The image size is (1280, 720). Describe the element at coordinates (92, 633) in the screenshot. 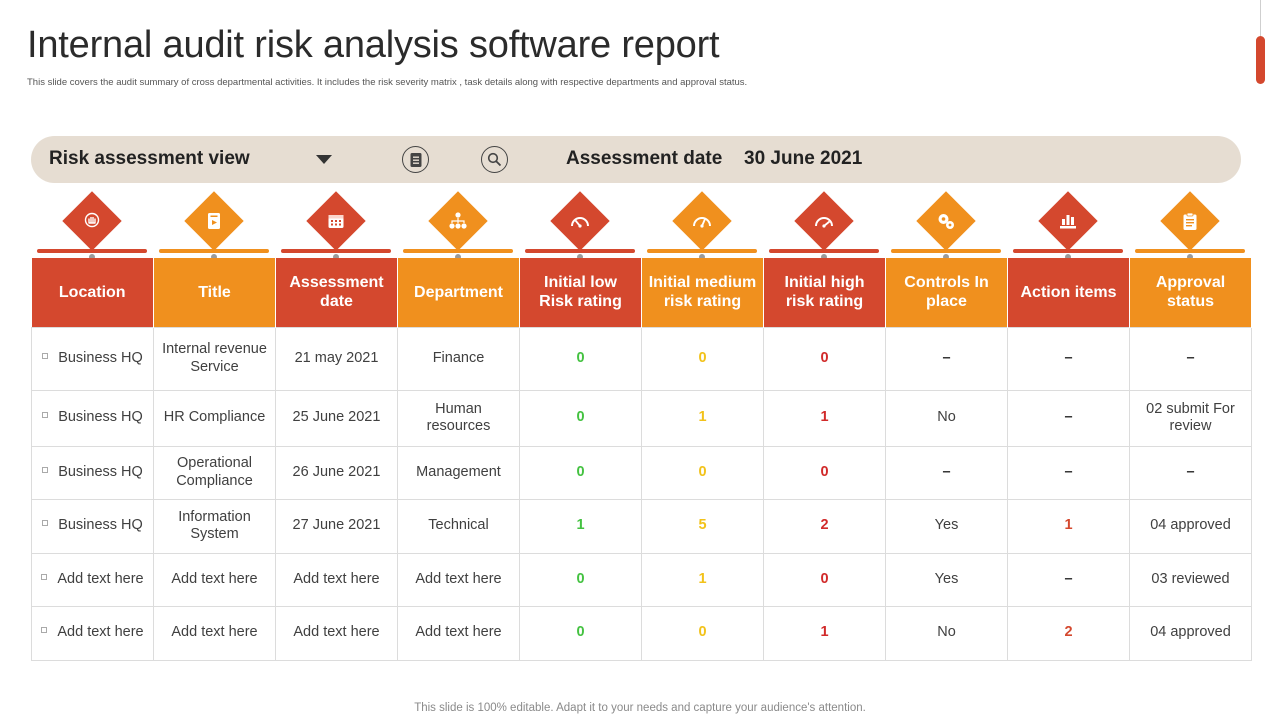

I see `location-cell: Add text here` at that location.